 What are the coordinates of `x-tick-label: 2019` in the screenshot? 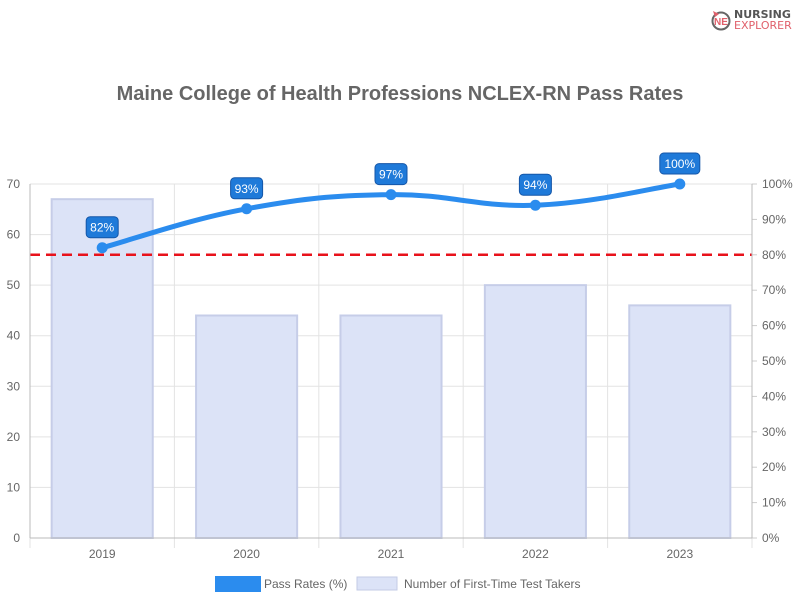 It's located at (102, 554).